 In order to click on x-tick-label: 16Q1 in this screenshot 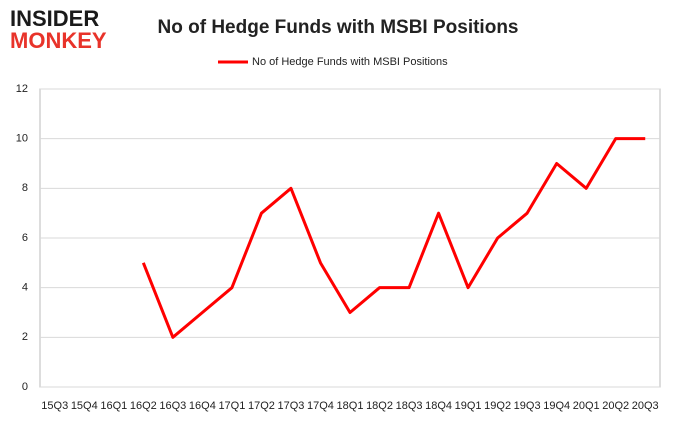, I will do `click(113, 406)`.